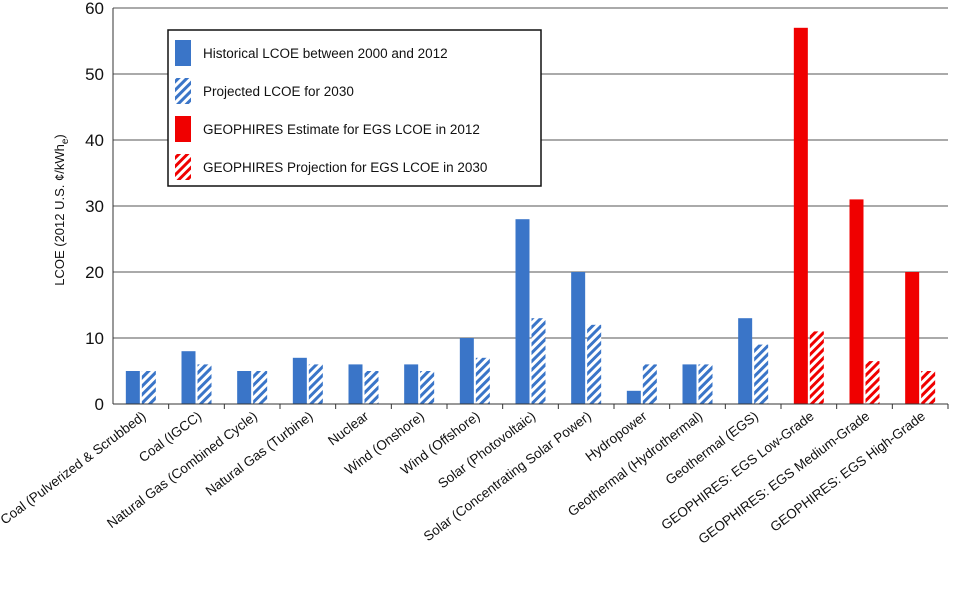 The width and height of the screenshot is (960, 595). What do you see at coordinates (94, 9) in the screenshot?
I see `y-tick-label: 60` at bounding box center [94, 9].